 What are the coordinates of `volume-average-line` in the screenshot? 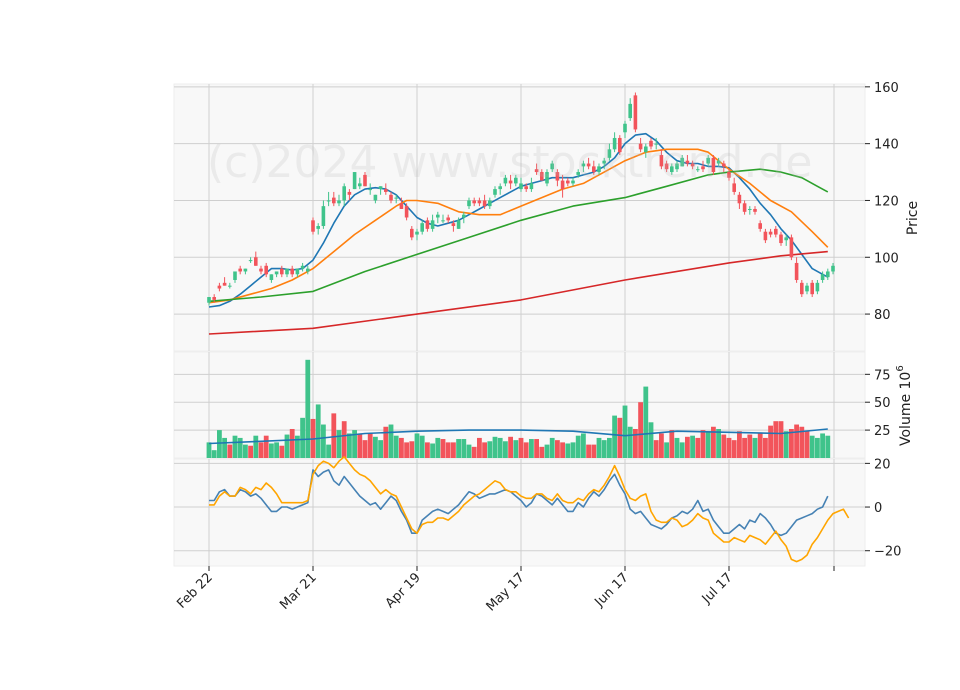 It's located at (518, 436).